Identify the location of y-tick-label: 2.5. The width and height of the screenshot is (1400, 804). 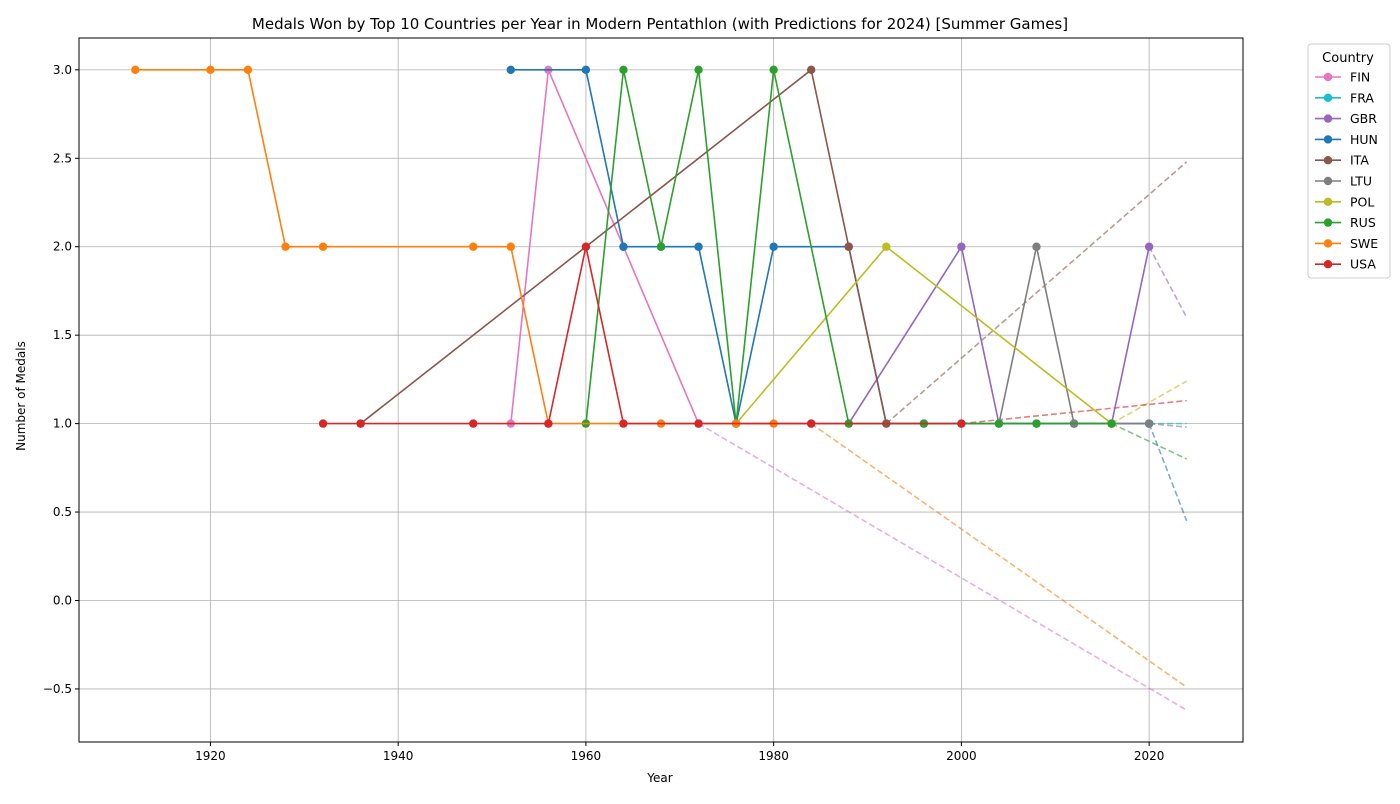
(62, 158).